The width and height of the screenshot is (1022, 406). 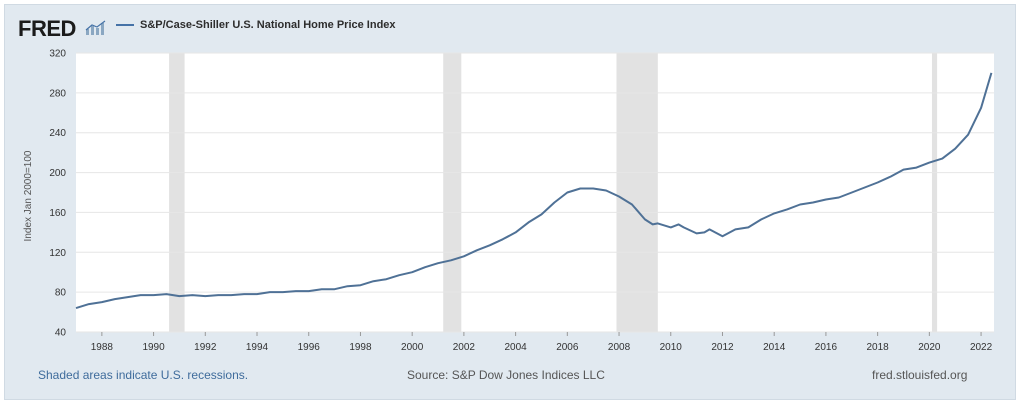 What do you see at coordinates (360, 347) in the screenshot?
I see `x-tick-label-1998: 1998` at bounding box center [360, 347].